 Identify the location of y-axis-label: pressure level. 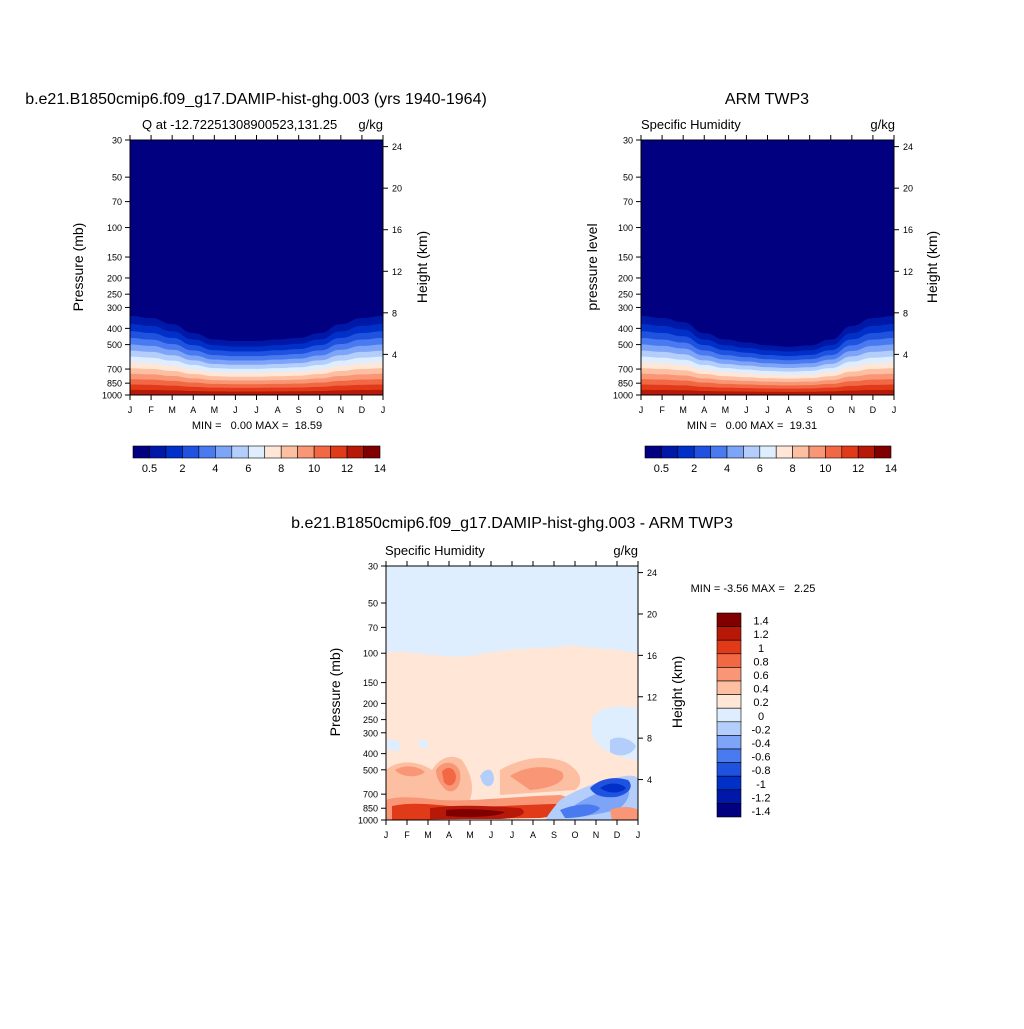
(592, 266).